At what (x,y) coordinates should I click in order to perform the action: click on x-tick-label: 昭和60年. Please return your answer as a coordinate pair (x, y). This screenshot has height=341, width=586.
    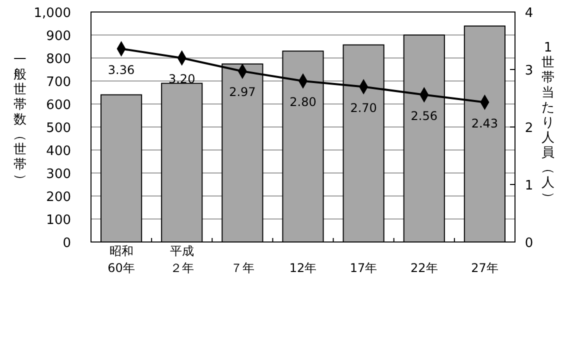
    Looking at the image, I should click on (121, 259).